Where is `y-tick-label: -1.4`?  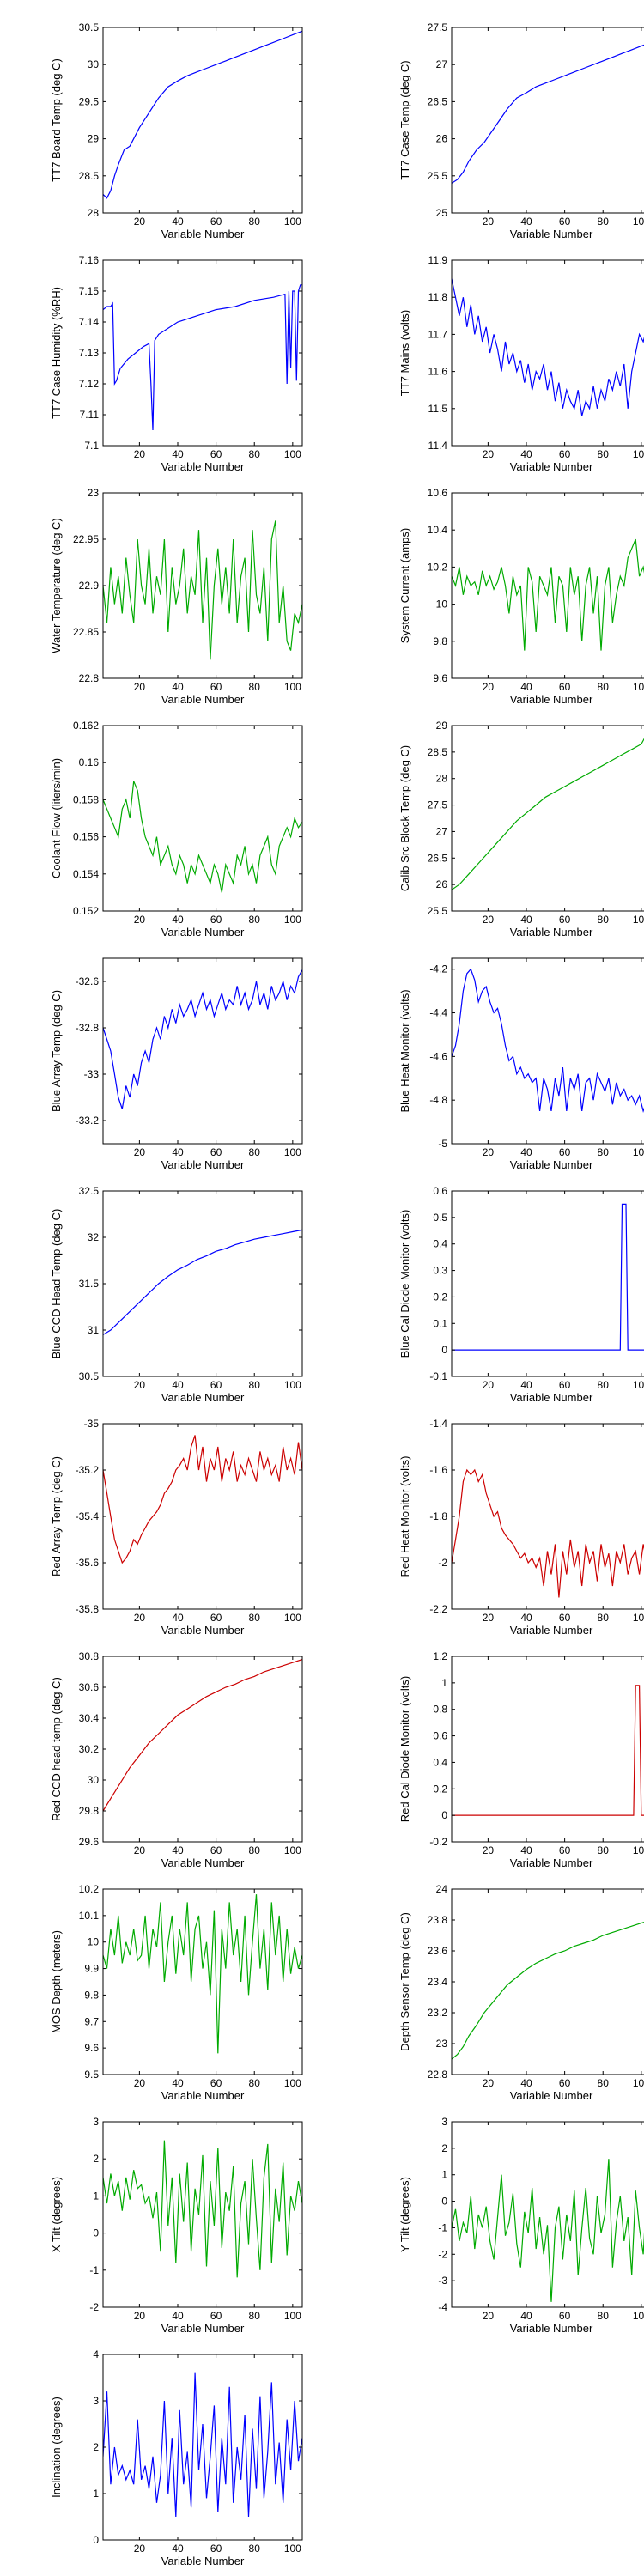 y-tick-label: -1.4 is located at coordinates (438, 1424).